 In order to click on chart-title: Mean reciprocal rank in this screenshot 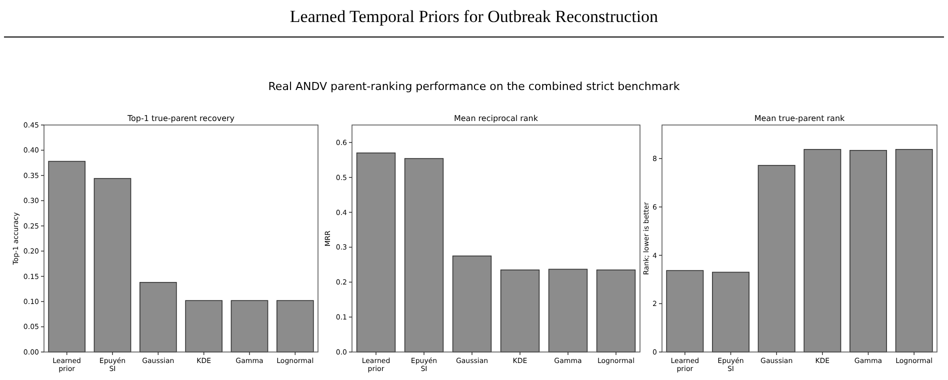, I will do `click(496, 118)`.